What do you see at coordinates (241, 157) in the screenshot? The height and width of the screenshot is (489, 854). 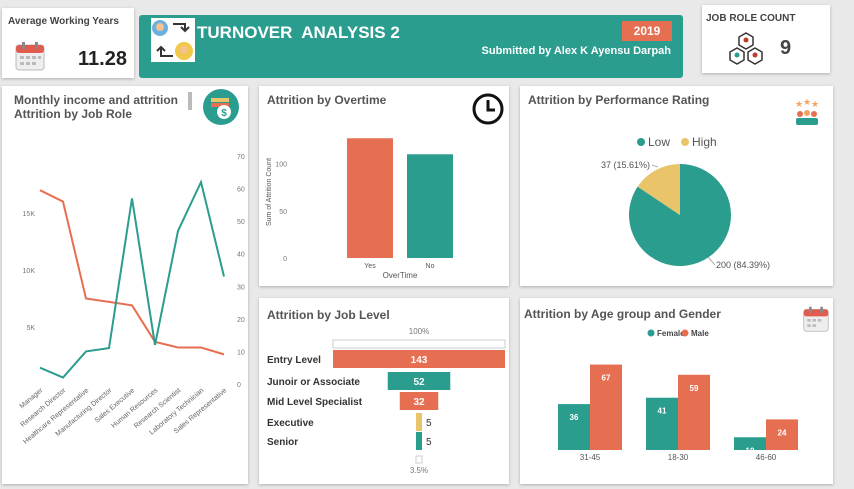 I see `right-axis-tick: 70` at bounding box center [241, 157].